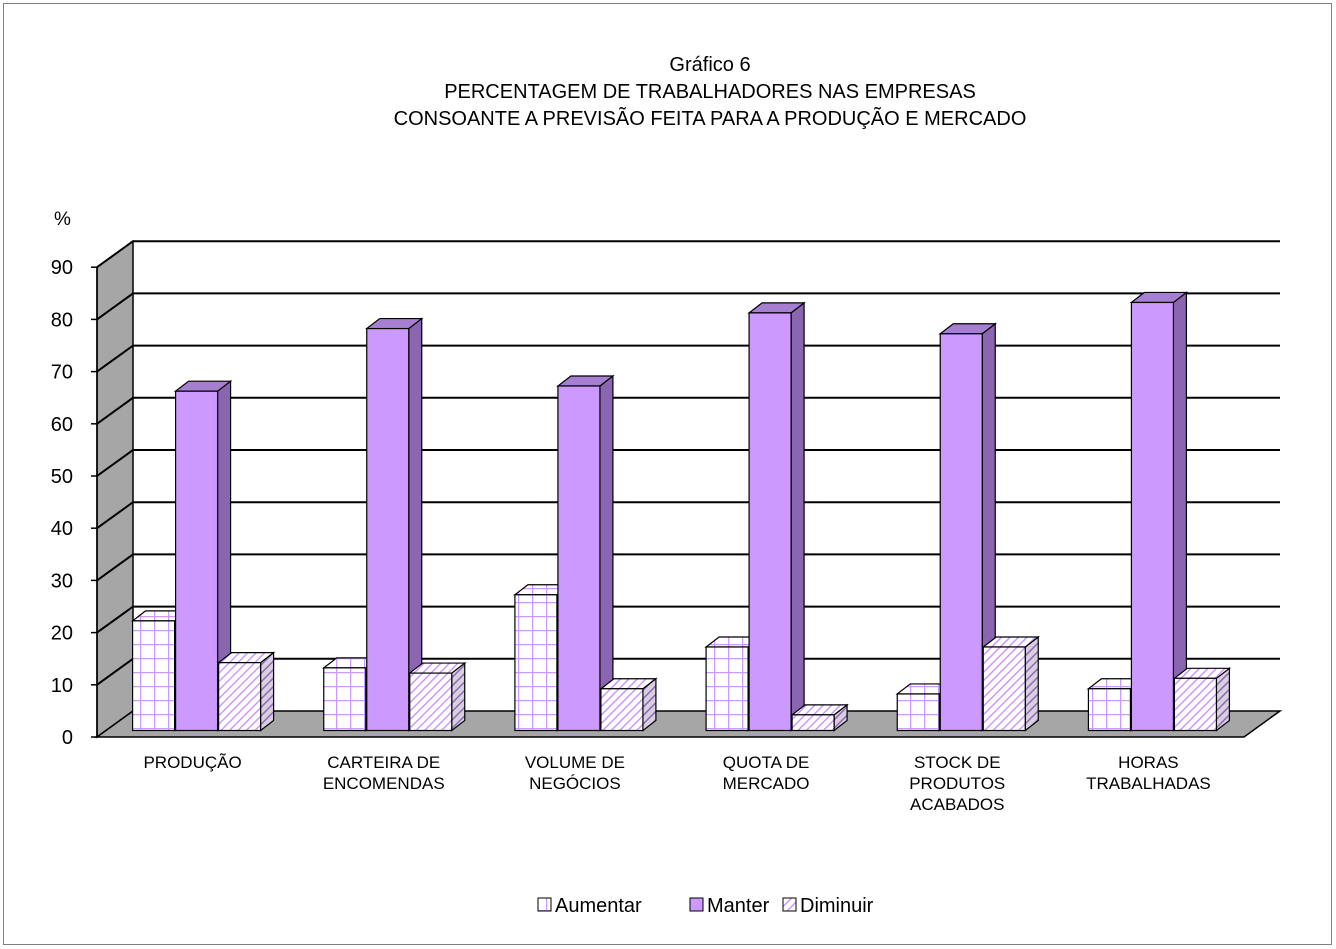 Image resolution: width=1336 pixels, height=949 pixels. What do you see at coordinates (575, 773) in the screenshot?
I see `x-tick-label: VOLUME DE NEGÓCIOS` at bounding box center [575, 773].